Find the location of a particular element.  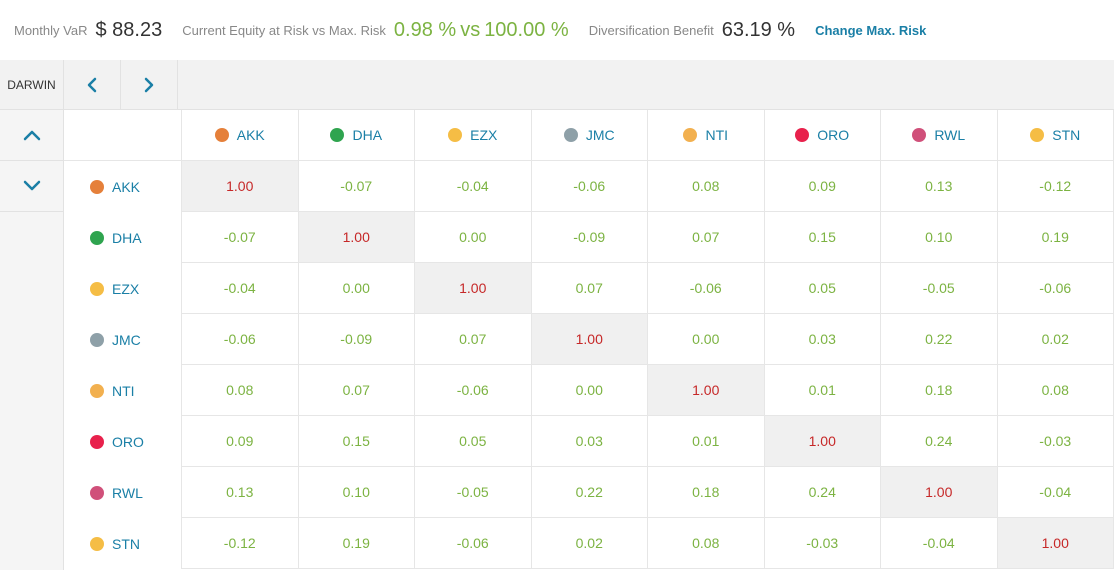

column-header-dha: DHA is located at coordinates (356, 135).